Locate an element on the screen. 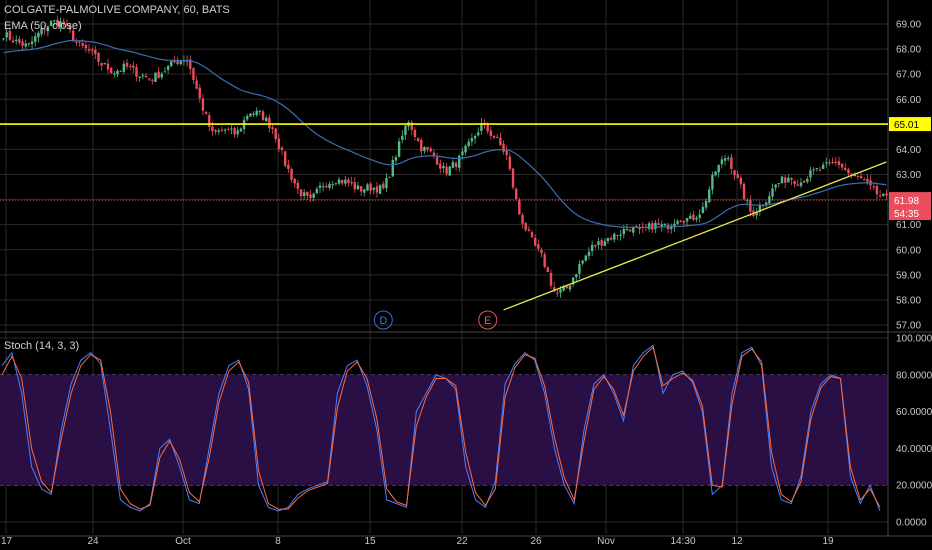 This screenshot has width=932, height=550. symbol-legend: COLGATE-PALMOLIVE COMPANY, 60, BATS is located at coordinates (117, 10).